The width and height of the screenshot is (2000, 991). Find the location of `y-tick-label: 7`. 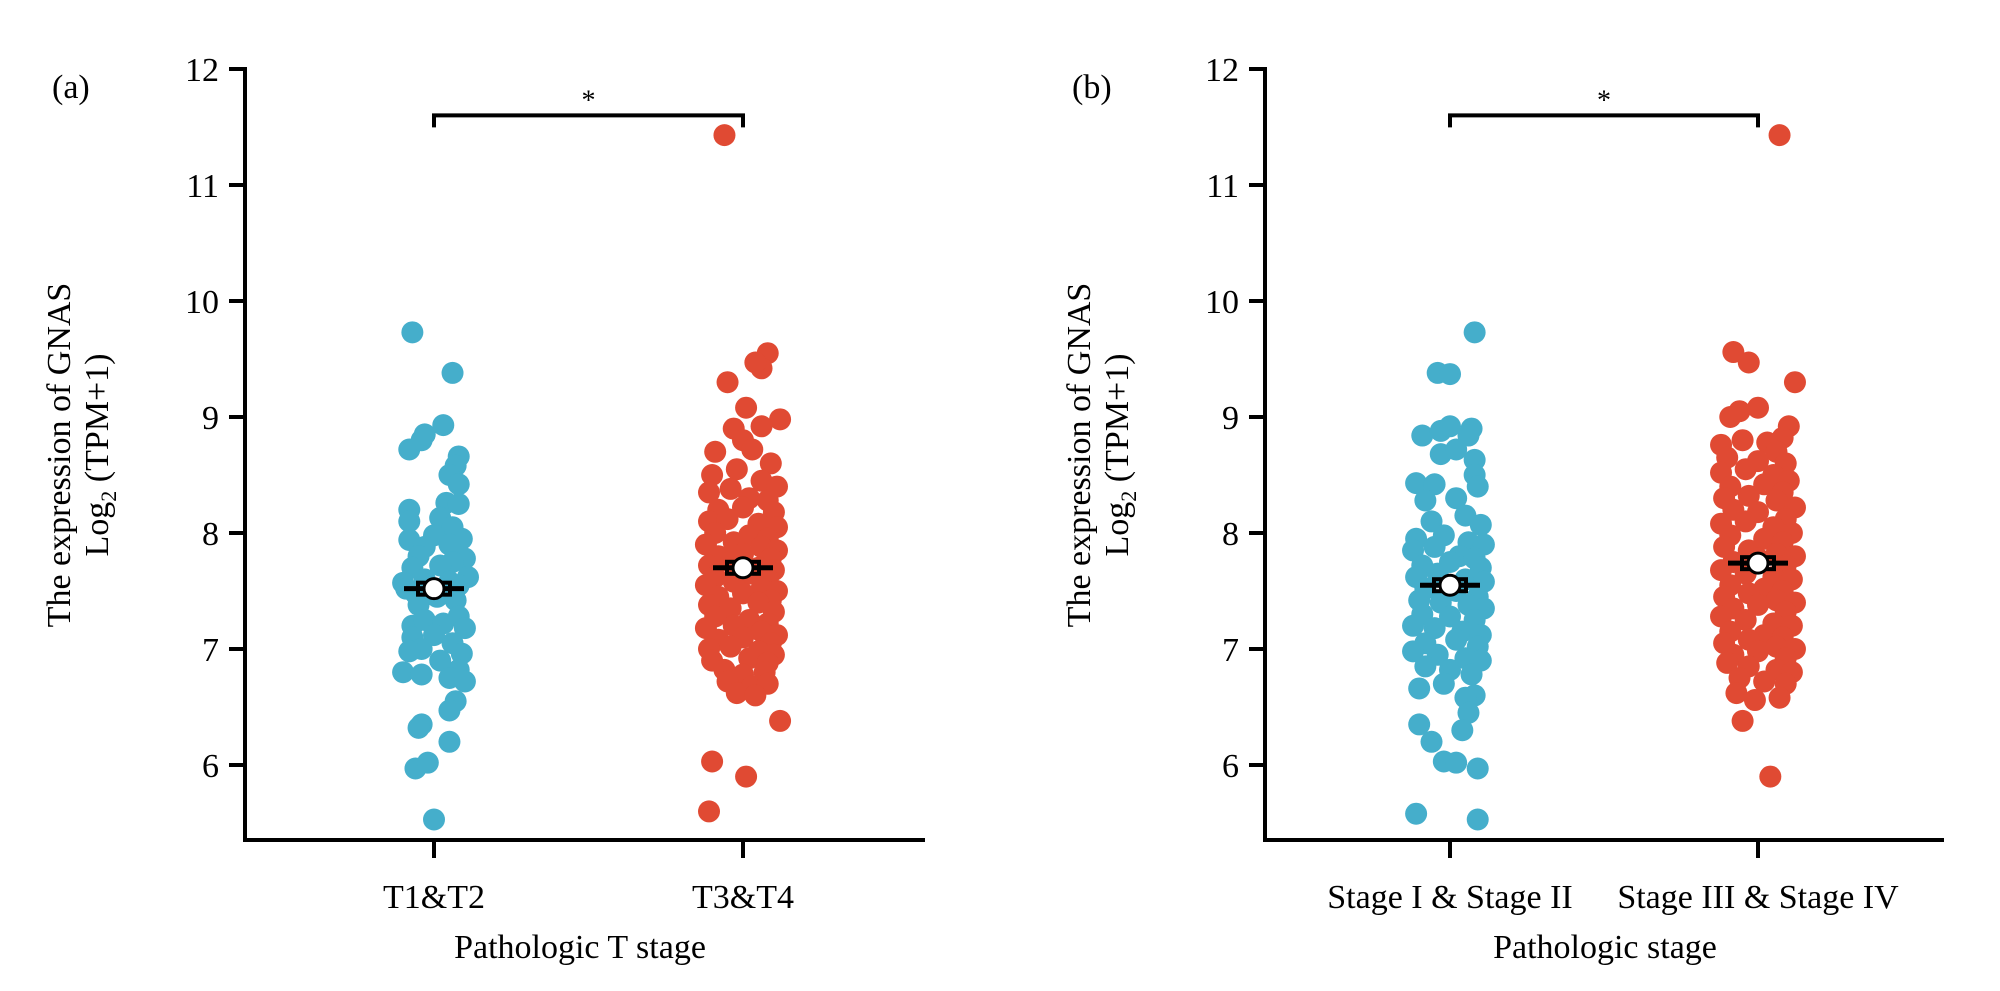

y-tick-label: 7 is located at coordinates (210, 650).